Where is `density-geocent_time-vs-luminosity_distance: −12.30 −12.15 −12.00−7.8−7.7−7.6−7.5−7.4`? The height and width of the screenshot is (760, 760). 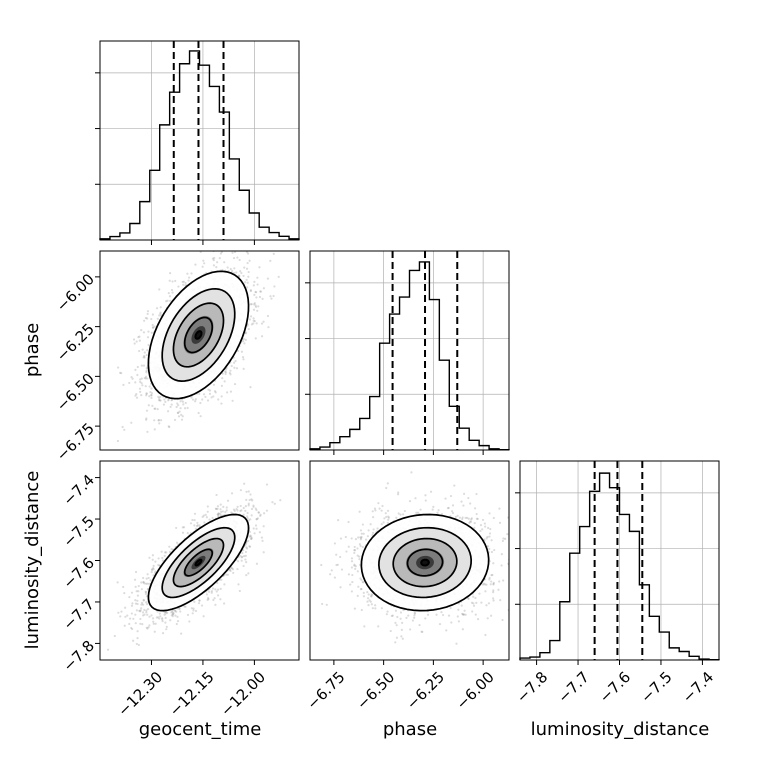
density-geocent_time-vs-luminosity_distance: −12.30 −12.15 −12.00−7.8−7.7−7.6−7.5−7.4 is located at coordinates (180, 590).